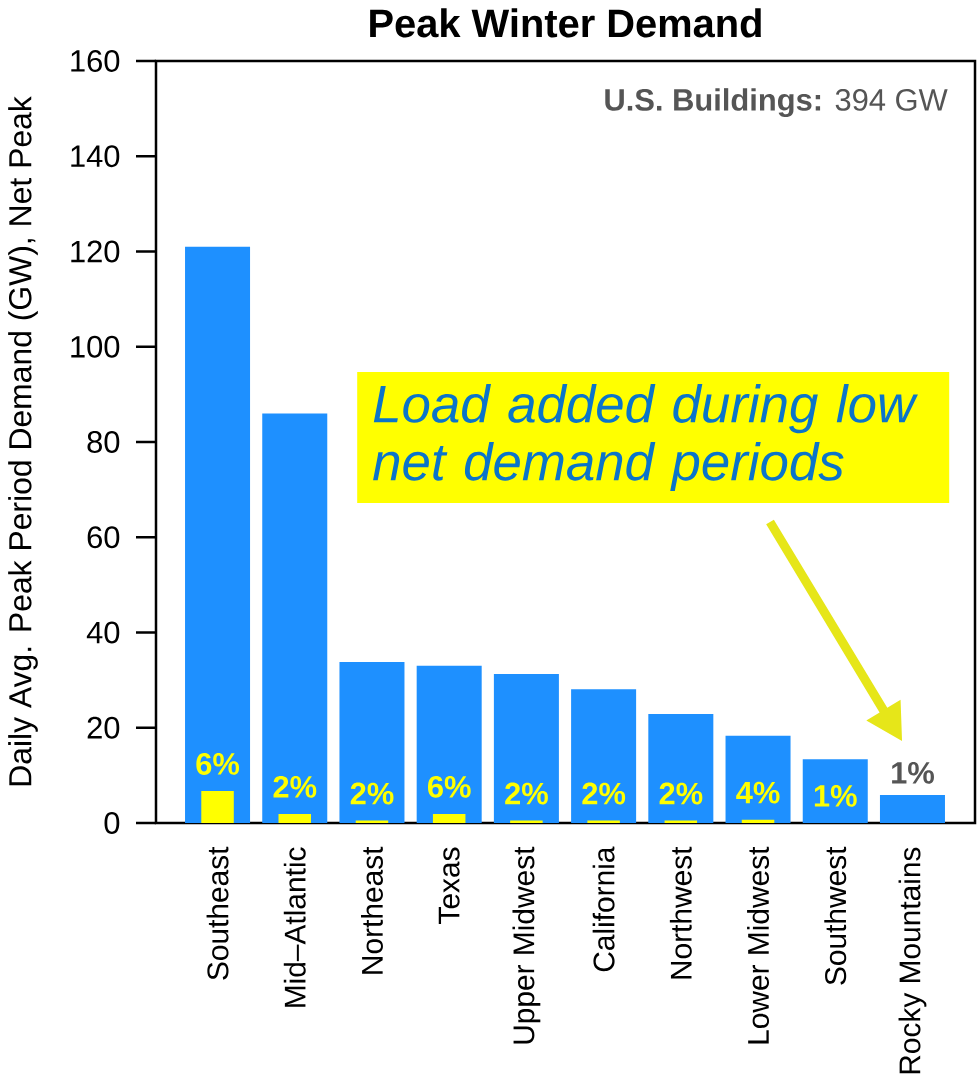 This screenshot has height=1091, width=978. I want to click on x-tick-label: Southeast, so click(217, 913).